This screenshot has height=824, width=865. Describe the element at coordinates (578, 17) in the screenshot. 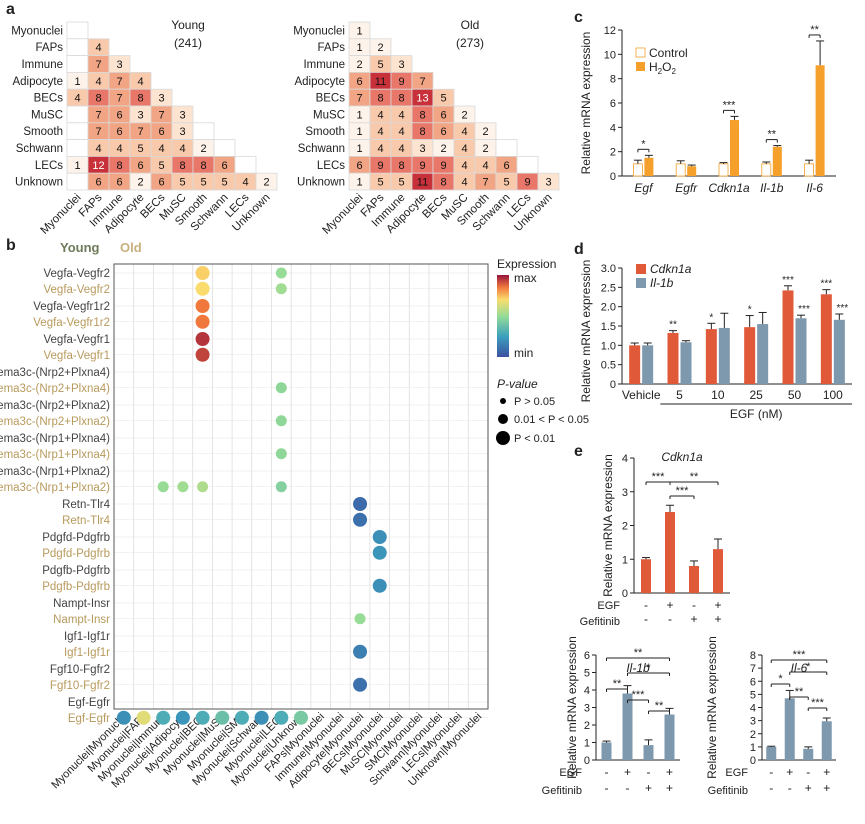

I see `panel-label-c: c` at that location.